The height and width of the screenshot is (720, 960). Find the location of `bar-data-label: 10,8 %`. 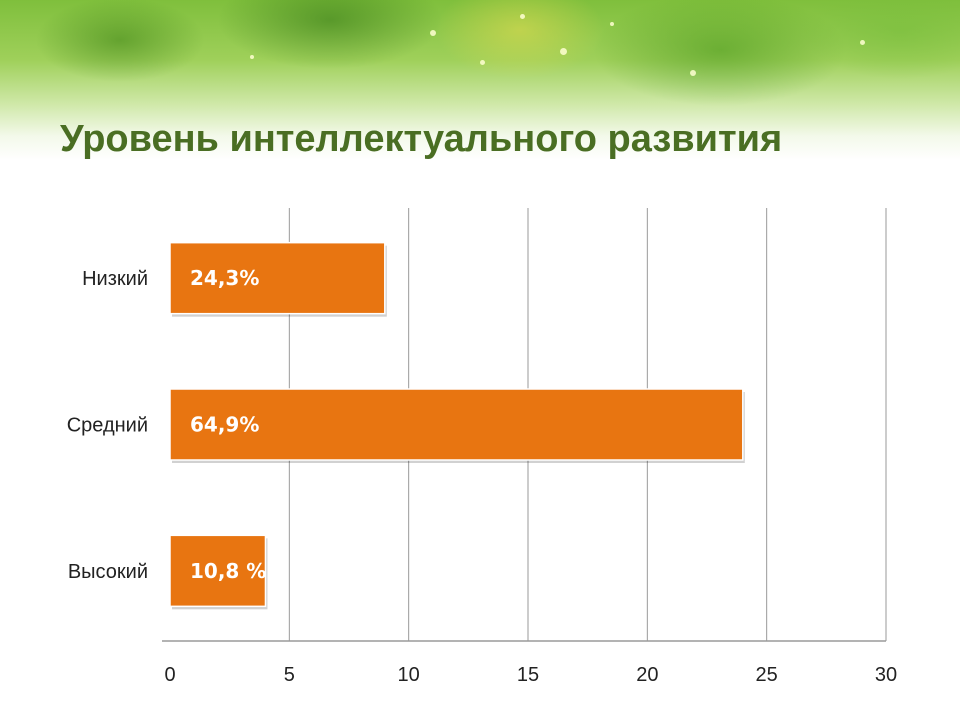

bar-data-label: 10,8 % is located at coordinates (228, 571).